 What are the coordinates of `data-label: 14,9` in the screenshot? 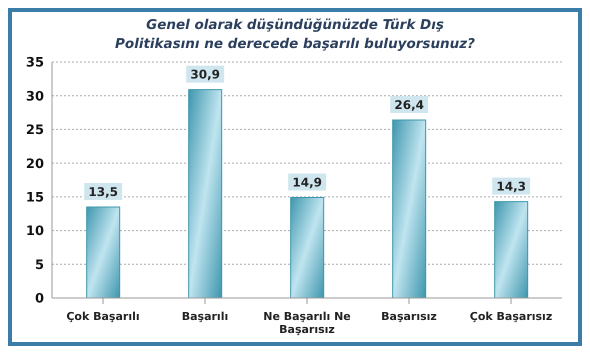 It's located at (307, 183).